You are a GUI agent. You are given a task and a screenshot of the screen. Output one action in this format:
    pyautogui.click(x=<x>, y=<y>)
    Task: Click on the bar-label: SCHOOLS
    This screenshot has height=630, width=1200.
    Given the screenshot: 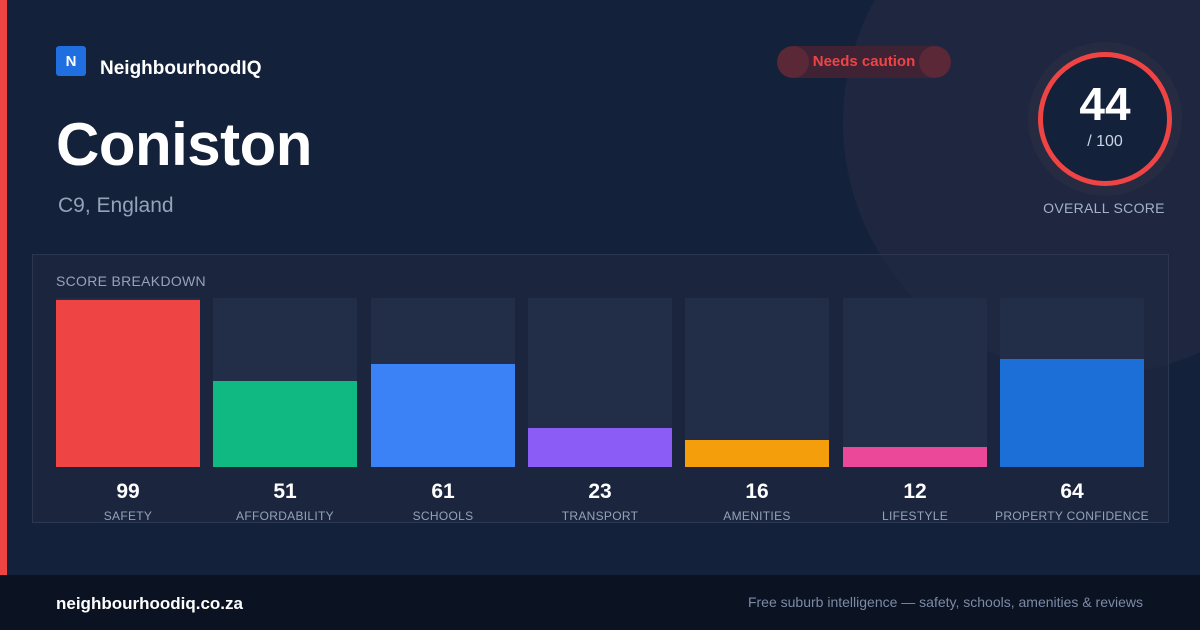 What is the action you would take?
    pyautogui.click(x=443, y=516)
    